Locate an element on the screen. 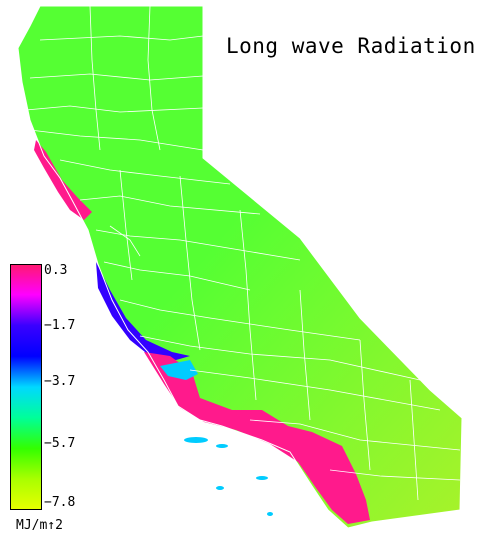 Image resolution: width=500 pixels, height=554 pixels. coast-band-south-cyan is located at coordinates (179, 370).